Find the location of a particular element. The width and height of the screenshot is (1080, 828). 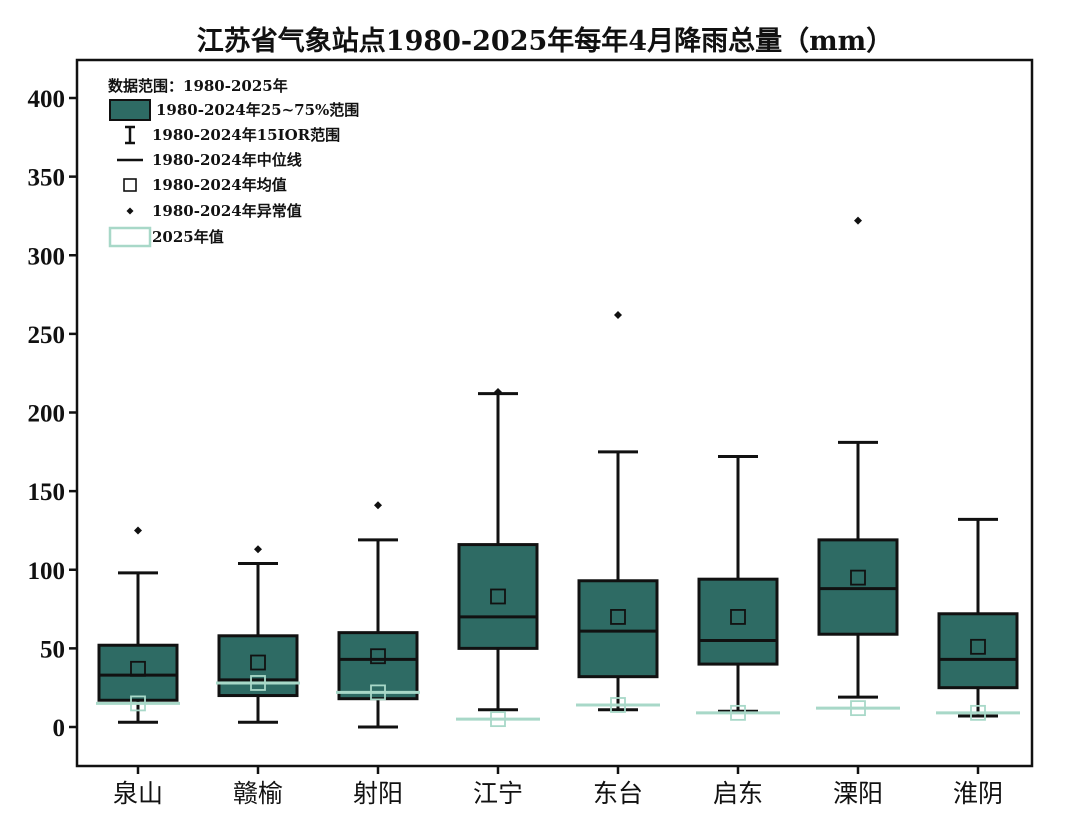

legend-label: 1980-2024年均值 is located at coordinates (219, 185).